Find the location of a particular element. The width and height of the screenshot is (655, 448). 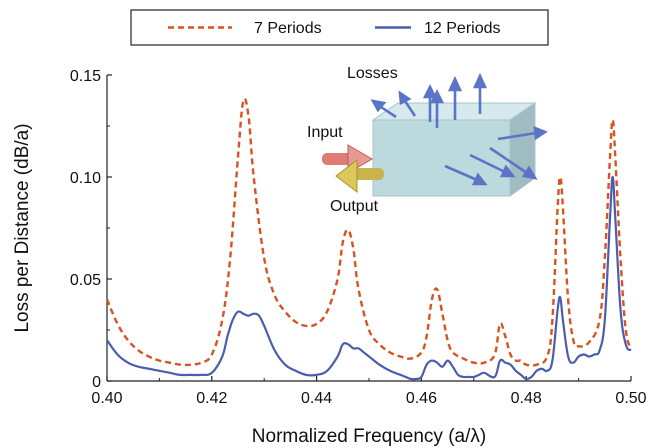

y-tick-label: 0.05 is located at coordinates (85, 280).